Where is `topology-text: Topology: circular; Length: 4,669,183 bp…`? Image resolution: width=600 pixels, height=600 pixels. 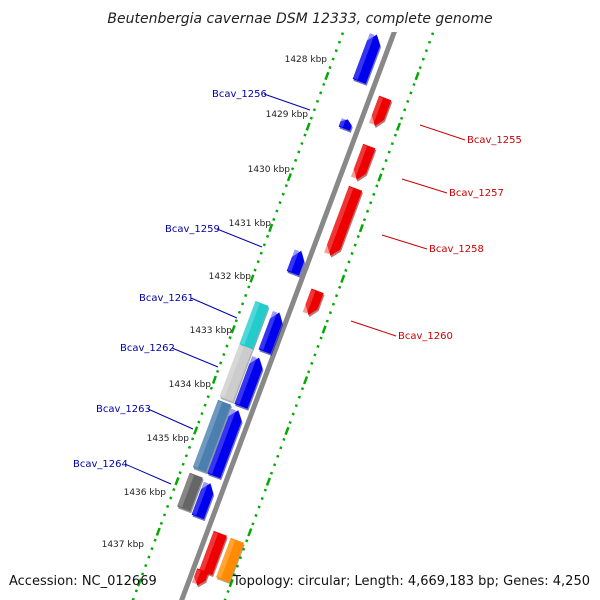
topology-text: Topology: circular; Length: 4,669,183 bp… is located at coordinates (411, 581).